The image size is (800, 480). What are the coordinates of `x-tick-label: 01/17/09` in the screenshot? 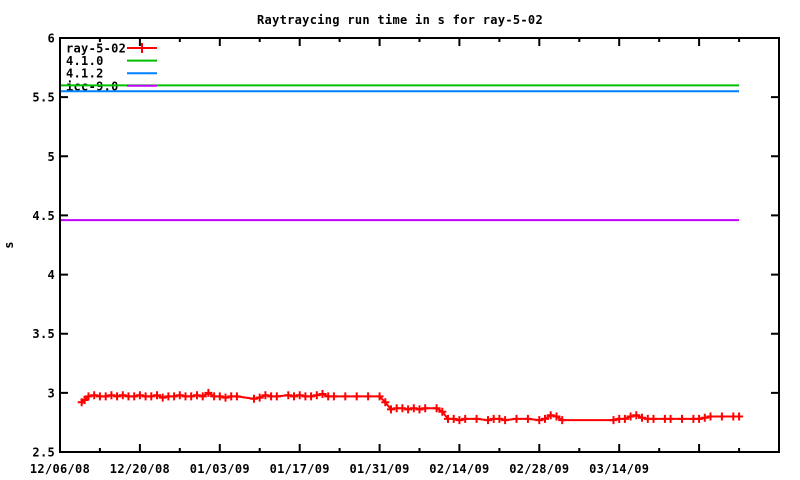 It's located at (300, 469).